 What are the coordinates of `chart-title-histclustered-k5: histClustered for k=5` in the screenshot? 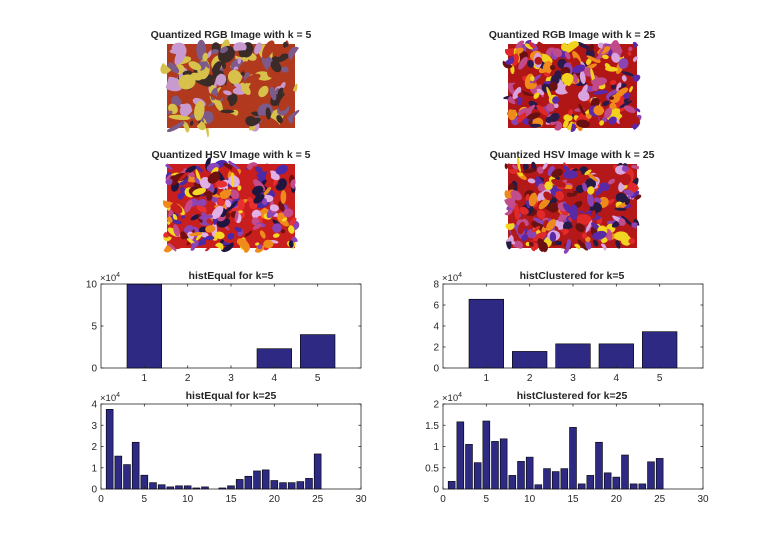 It's located at (572, 276).